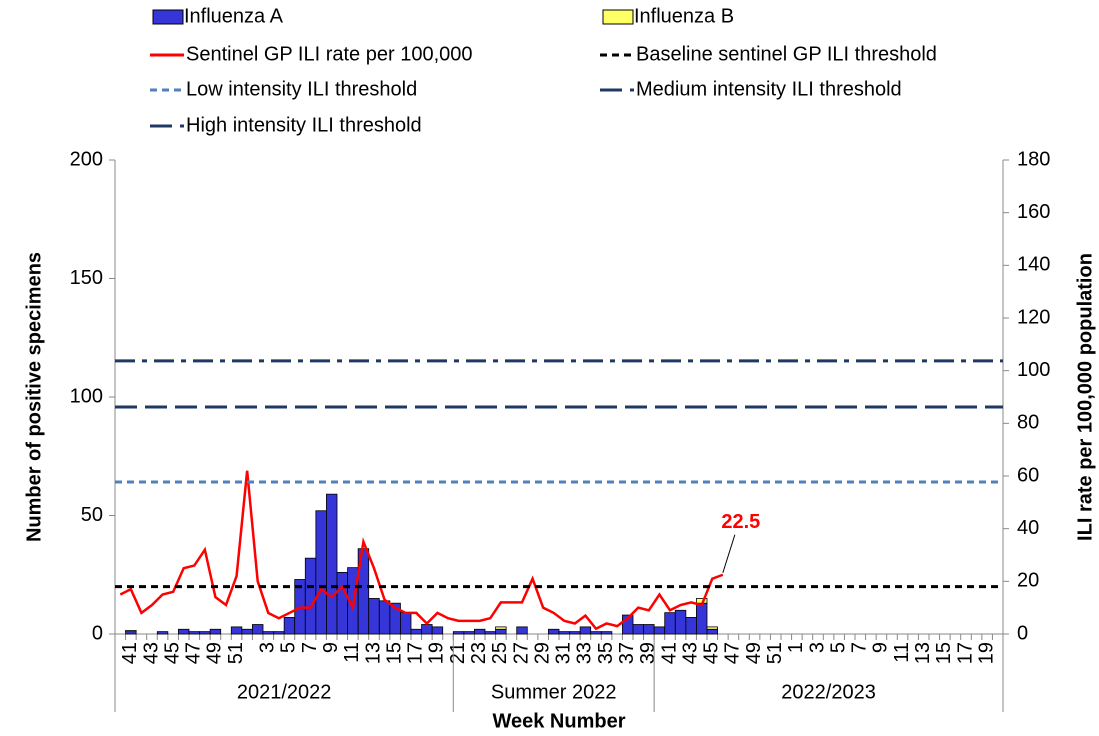 Image resolution: width=1099 pixels, height=736 pixels. Describe the element at coordinates (585, 653) in the screenshot. I see `x-tick-label: 33` at that location.